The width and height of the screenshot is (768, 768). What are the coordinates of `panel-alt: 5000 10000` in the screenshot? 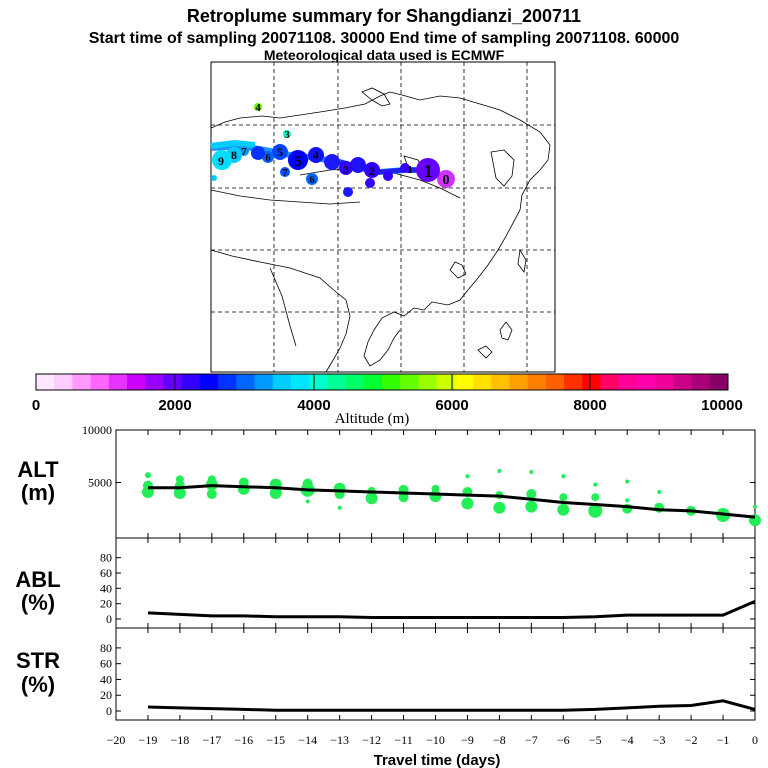 It's located at (421, 481).